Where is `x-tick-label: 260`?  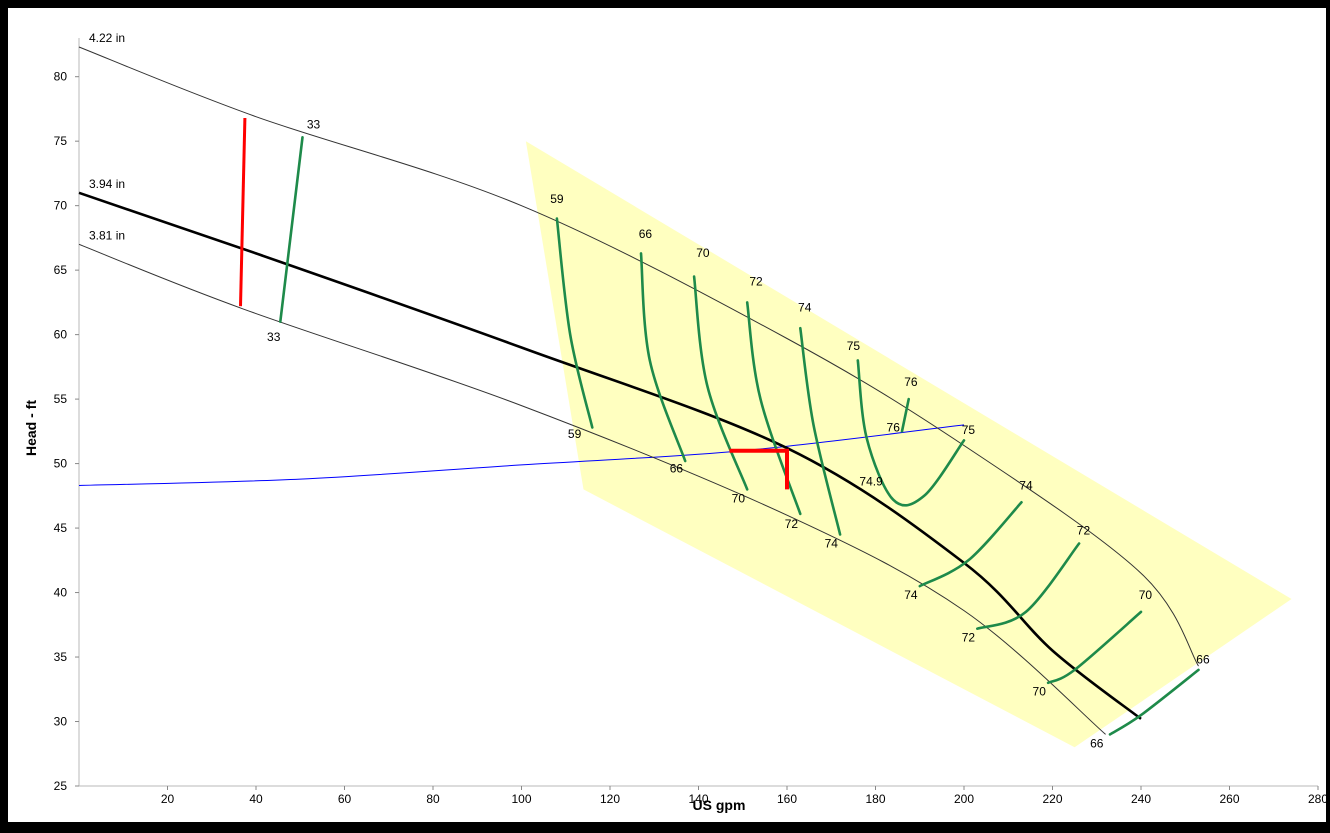 x-tick-label: 260 is located at coordinates (1229, 799).